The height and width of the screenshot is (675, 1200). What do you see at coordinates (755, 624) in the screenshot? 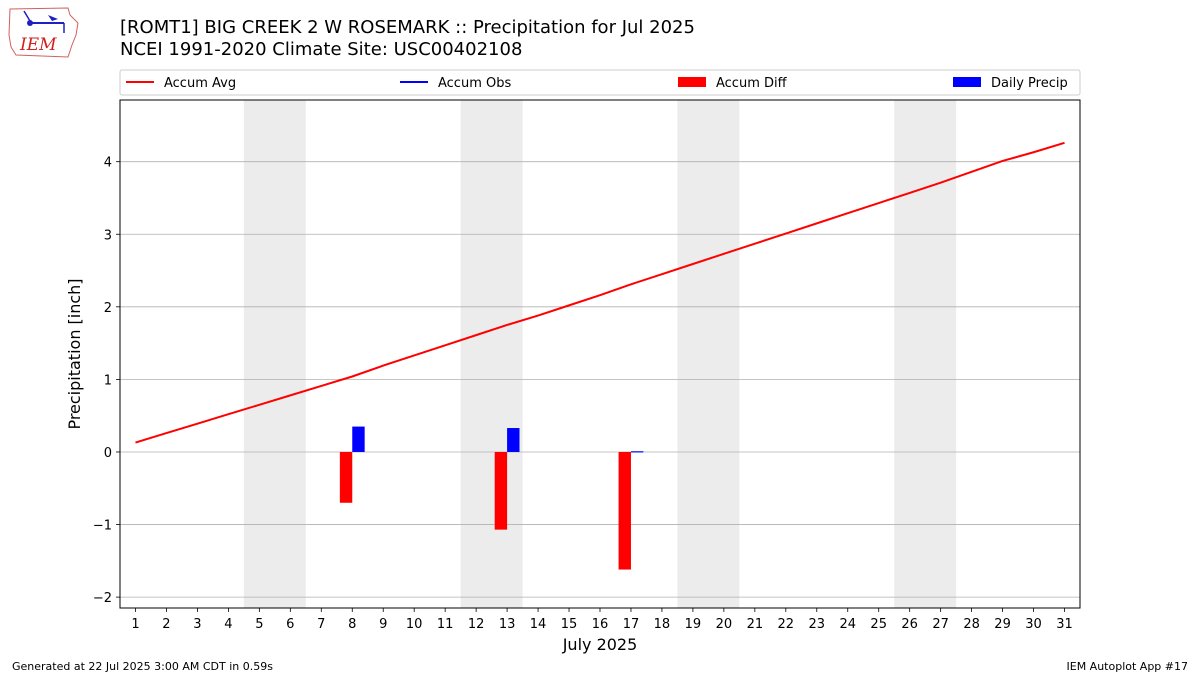
I see `x-tick-label: 21` at bounding box center [755, 624].